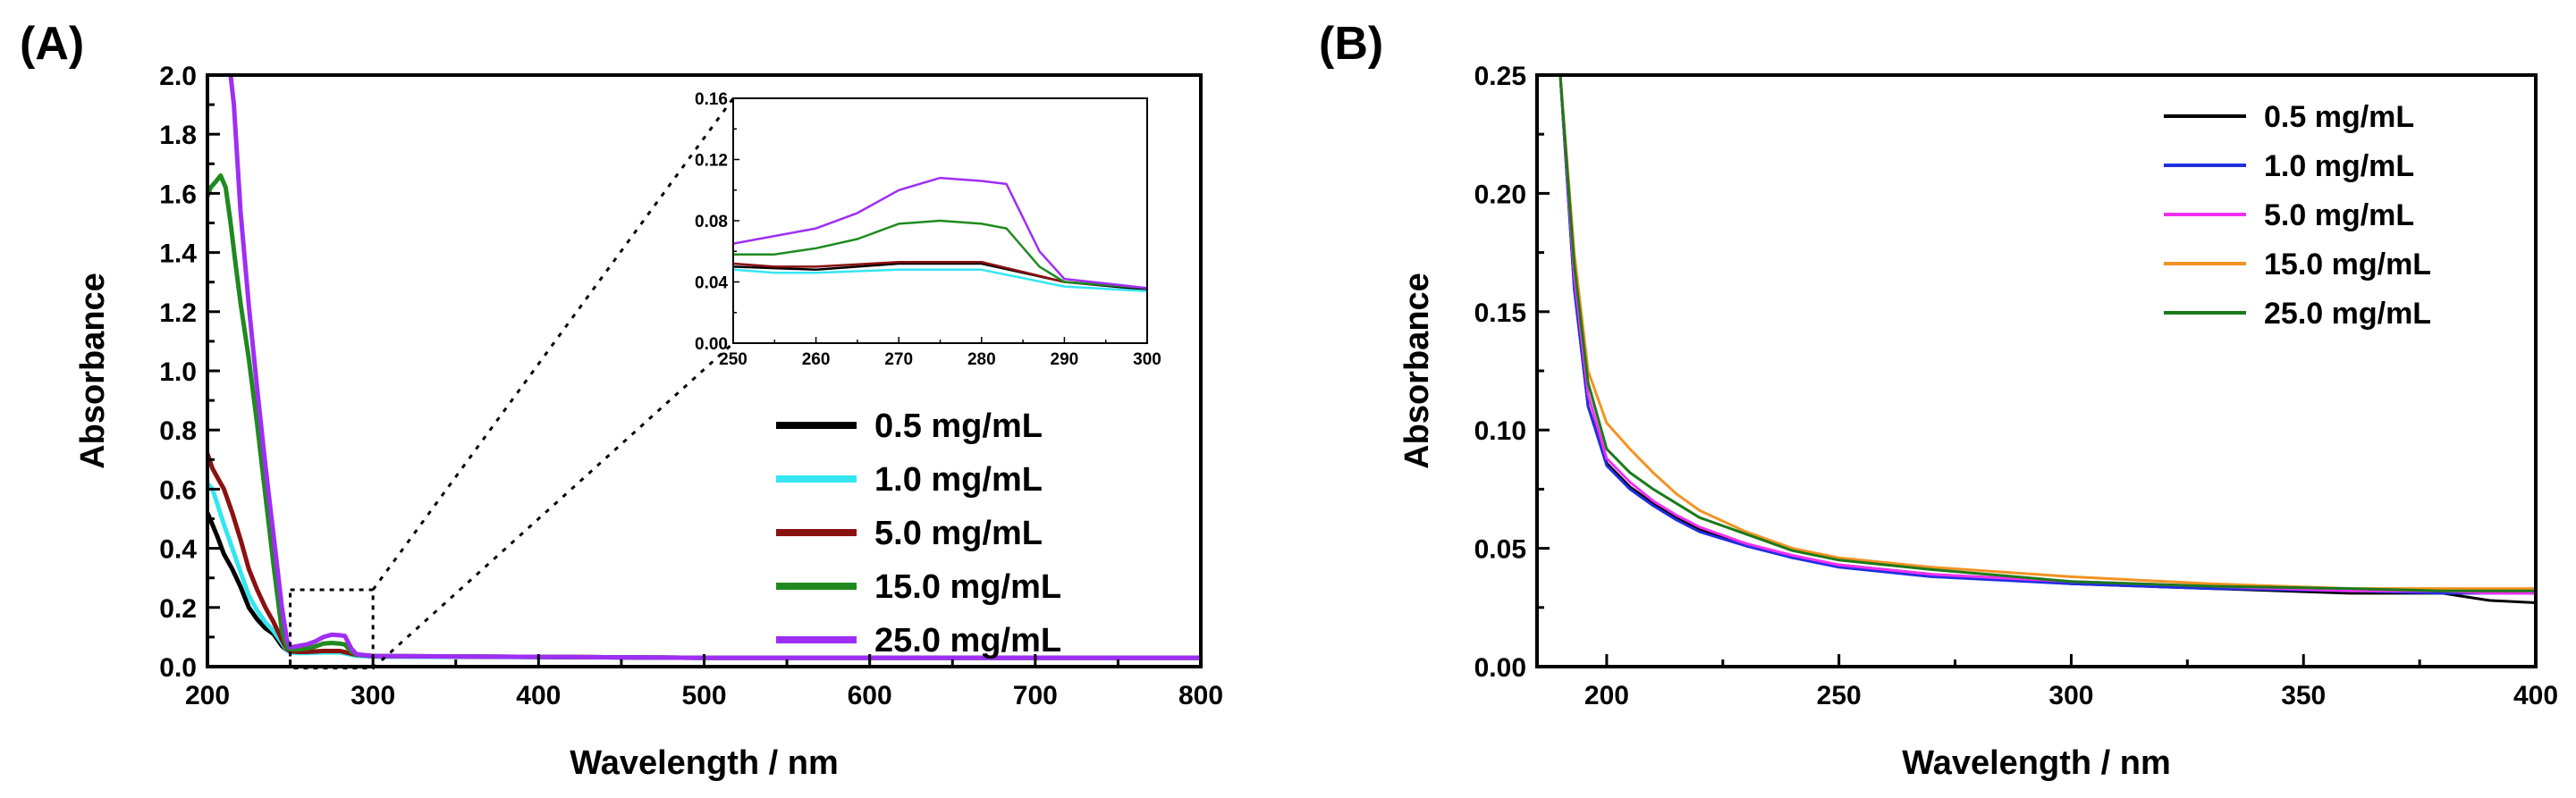  What do you see at coordinates (1839, 695) in the screenshot?
I see `panel-b-x-tick-label: 250` at bounding box center [1839, 695].